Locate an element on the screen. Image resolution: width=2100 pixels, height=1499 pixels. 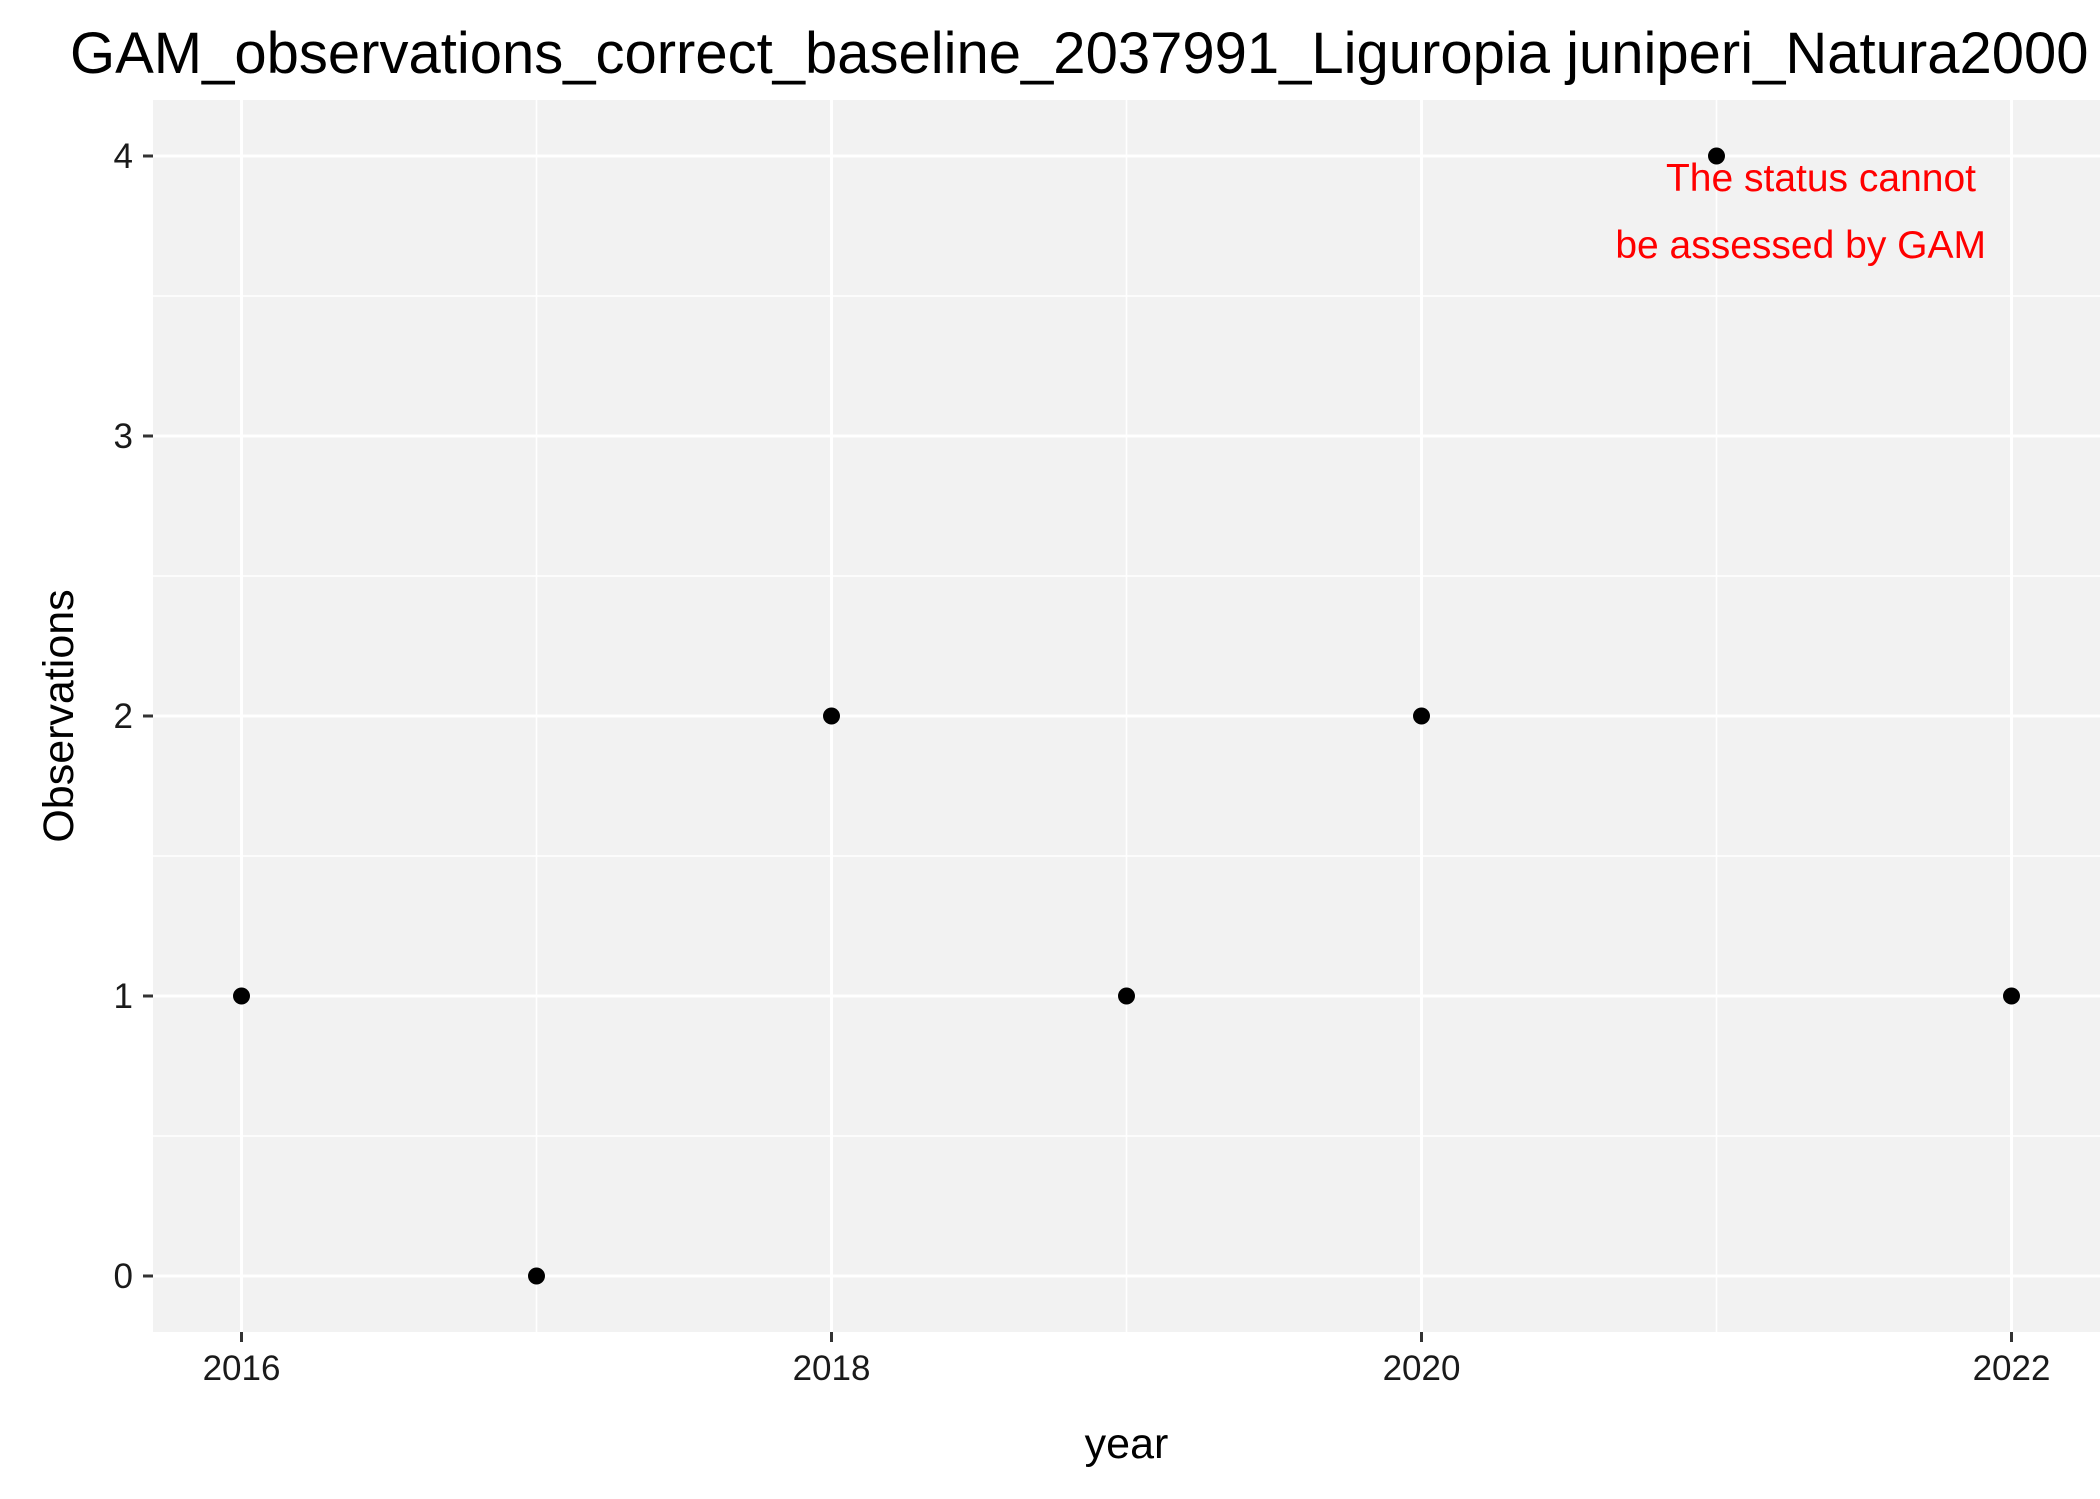
y-tick-label: 0 is located at coordinates (123, 1276).